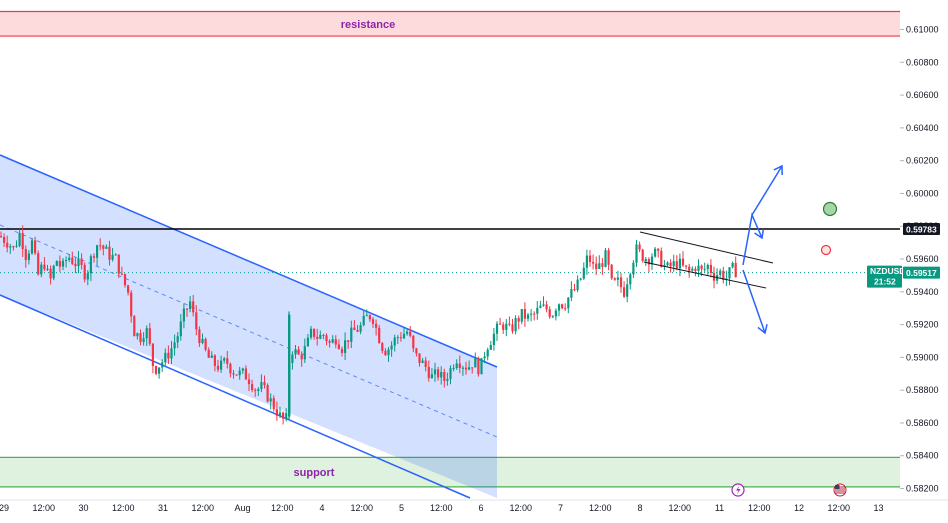  What do you see at coordinates (450, 472) in the screenshot?
I see `support-zone` at bounding box center [450, 472].